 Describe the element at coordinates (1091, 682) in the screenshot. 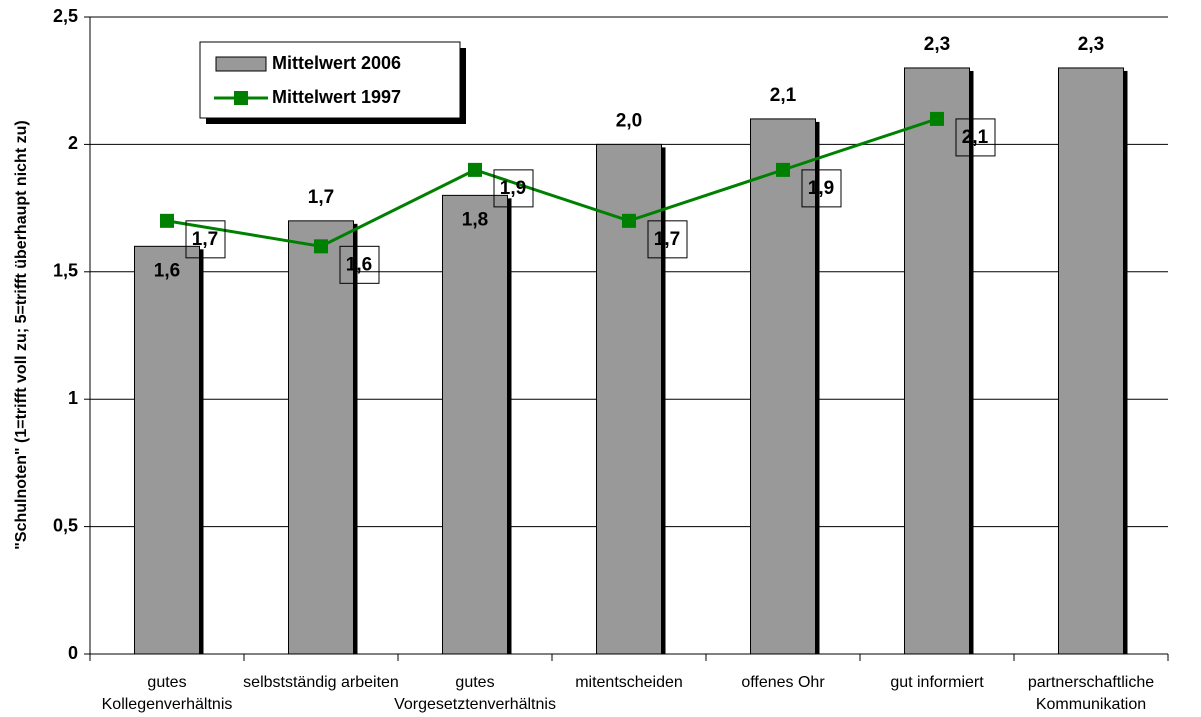

I see `x-tick-label: partnerschaftliche` at that location.